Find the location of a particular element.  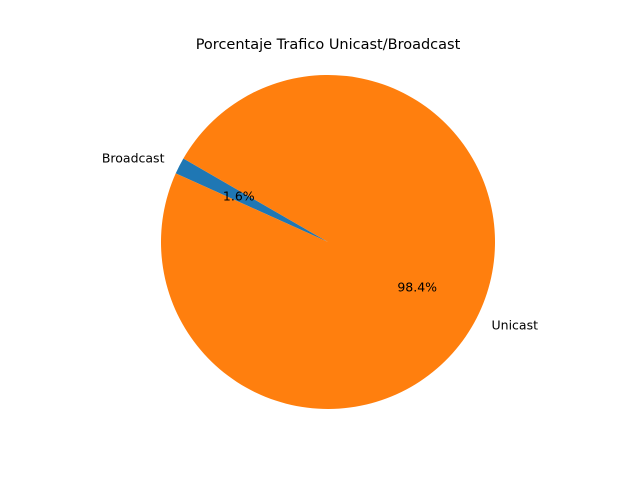

slice-pct-unicast: 98.4% is located at coordinates (417, 287).